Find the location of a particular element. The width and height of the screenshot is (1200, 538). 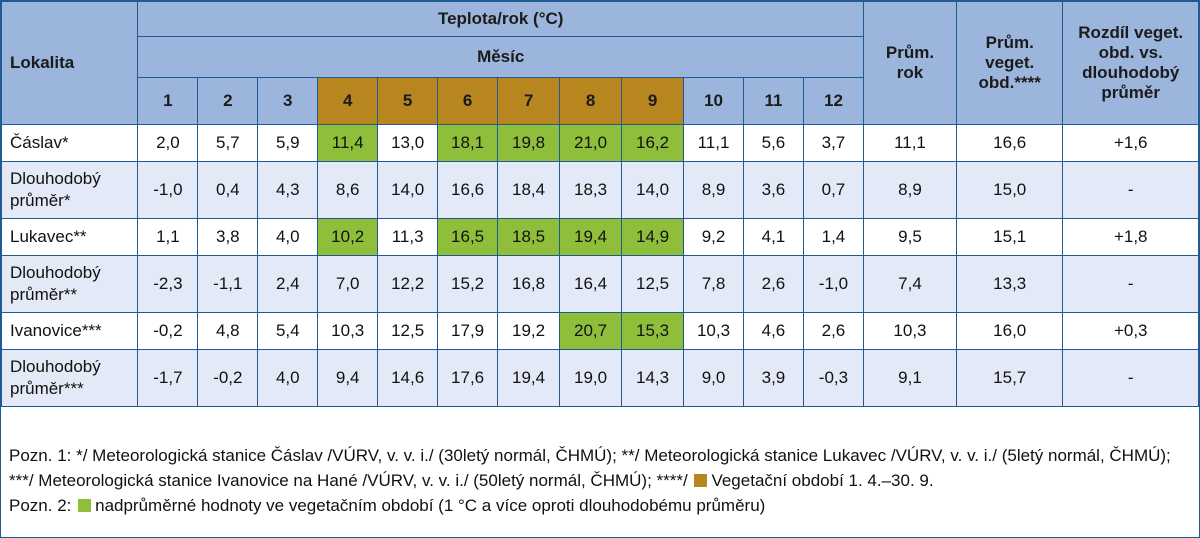

table-cell-highlight: 18,5 is located at coordinates (529, 237).